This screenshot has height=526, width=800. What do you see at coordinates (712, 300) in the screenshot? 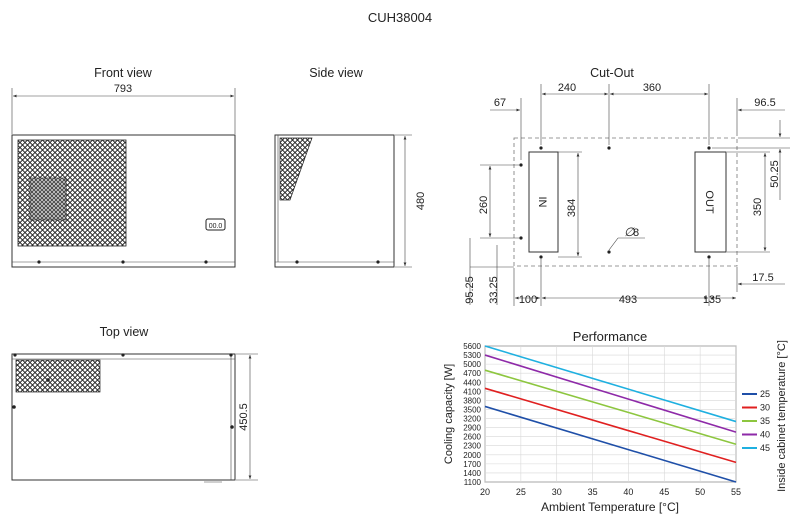
I see `cutout-dim-135: 135` at bounding box center [712, 300].